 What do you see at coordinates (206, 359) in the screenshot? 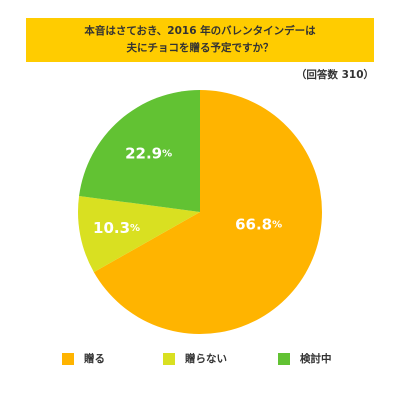
I see `legend-label-not-give: 贈らない` at bounding box center [206, 359].